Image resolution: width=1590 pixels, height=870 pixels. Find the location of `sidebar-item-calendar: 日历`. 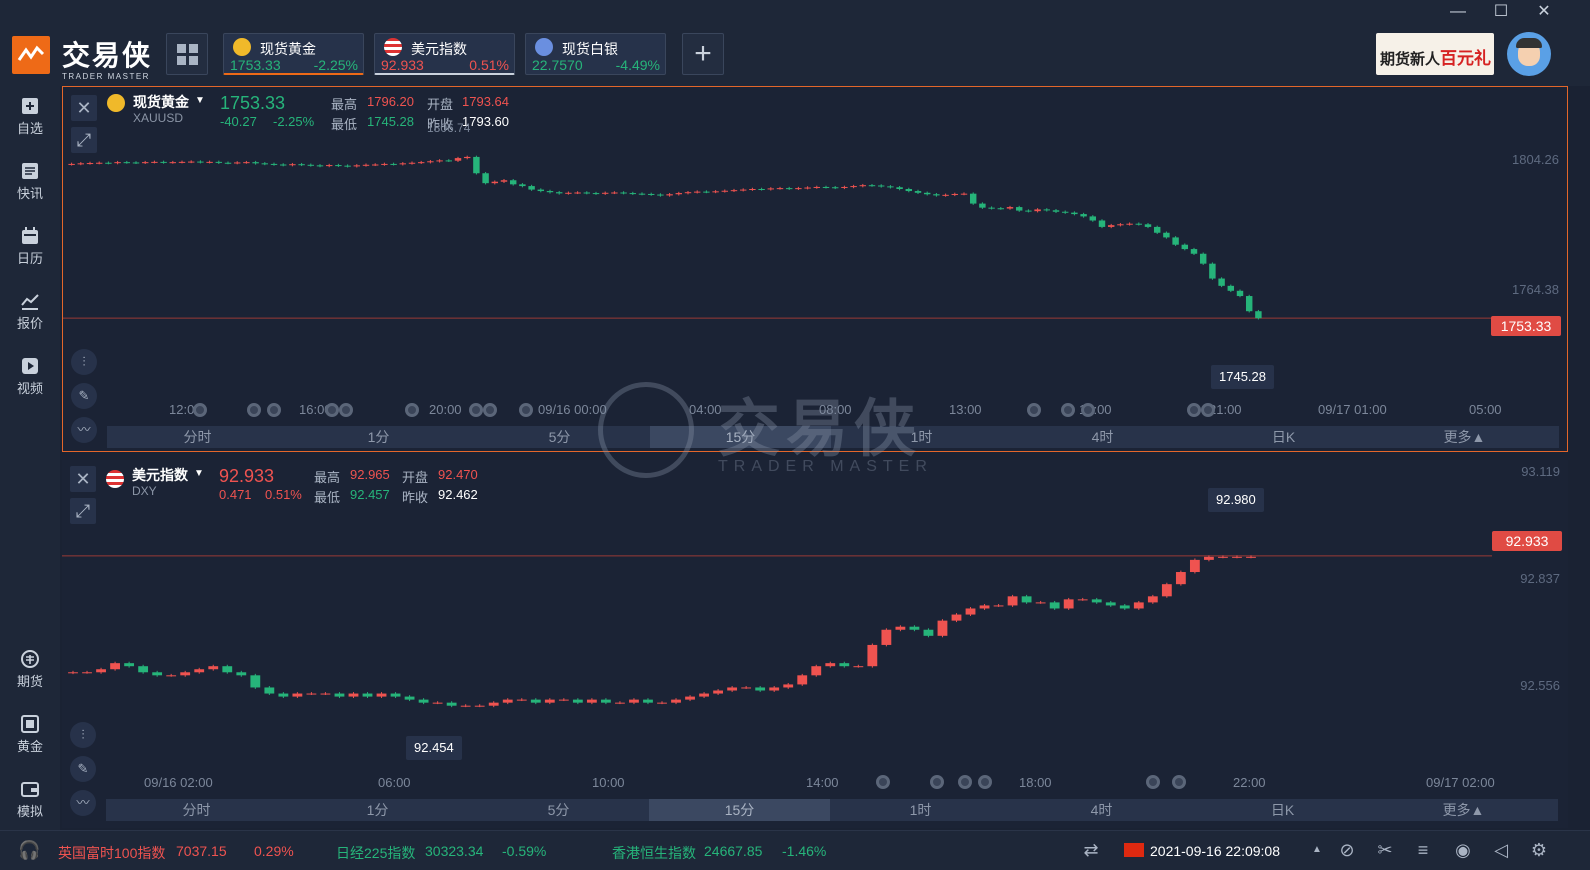

sidebar-item-calendar: 日历 is located at coordinates (30, 246).